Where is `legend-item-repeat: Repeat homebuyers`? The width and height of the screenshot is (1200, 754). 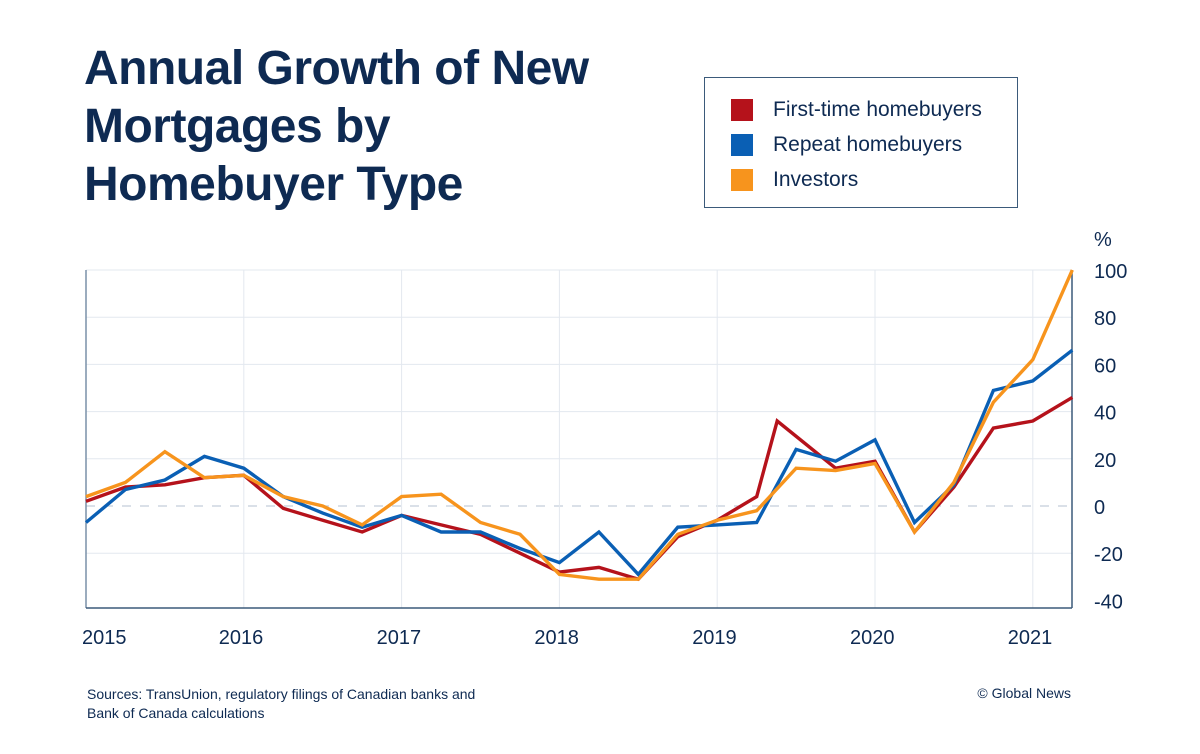
legend-item-repeat: Repeat homebuyers is located at coordinates (846, 145).